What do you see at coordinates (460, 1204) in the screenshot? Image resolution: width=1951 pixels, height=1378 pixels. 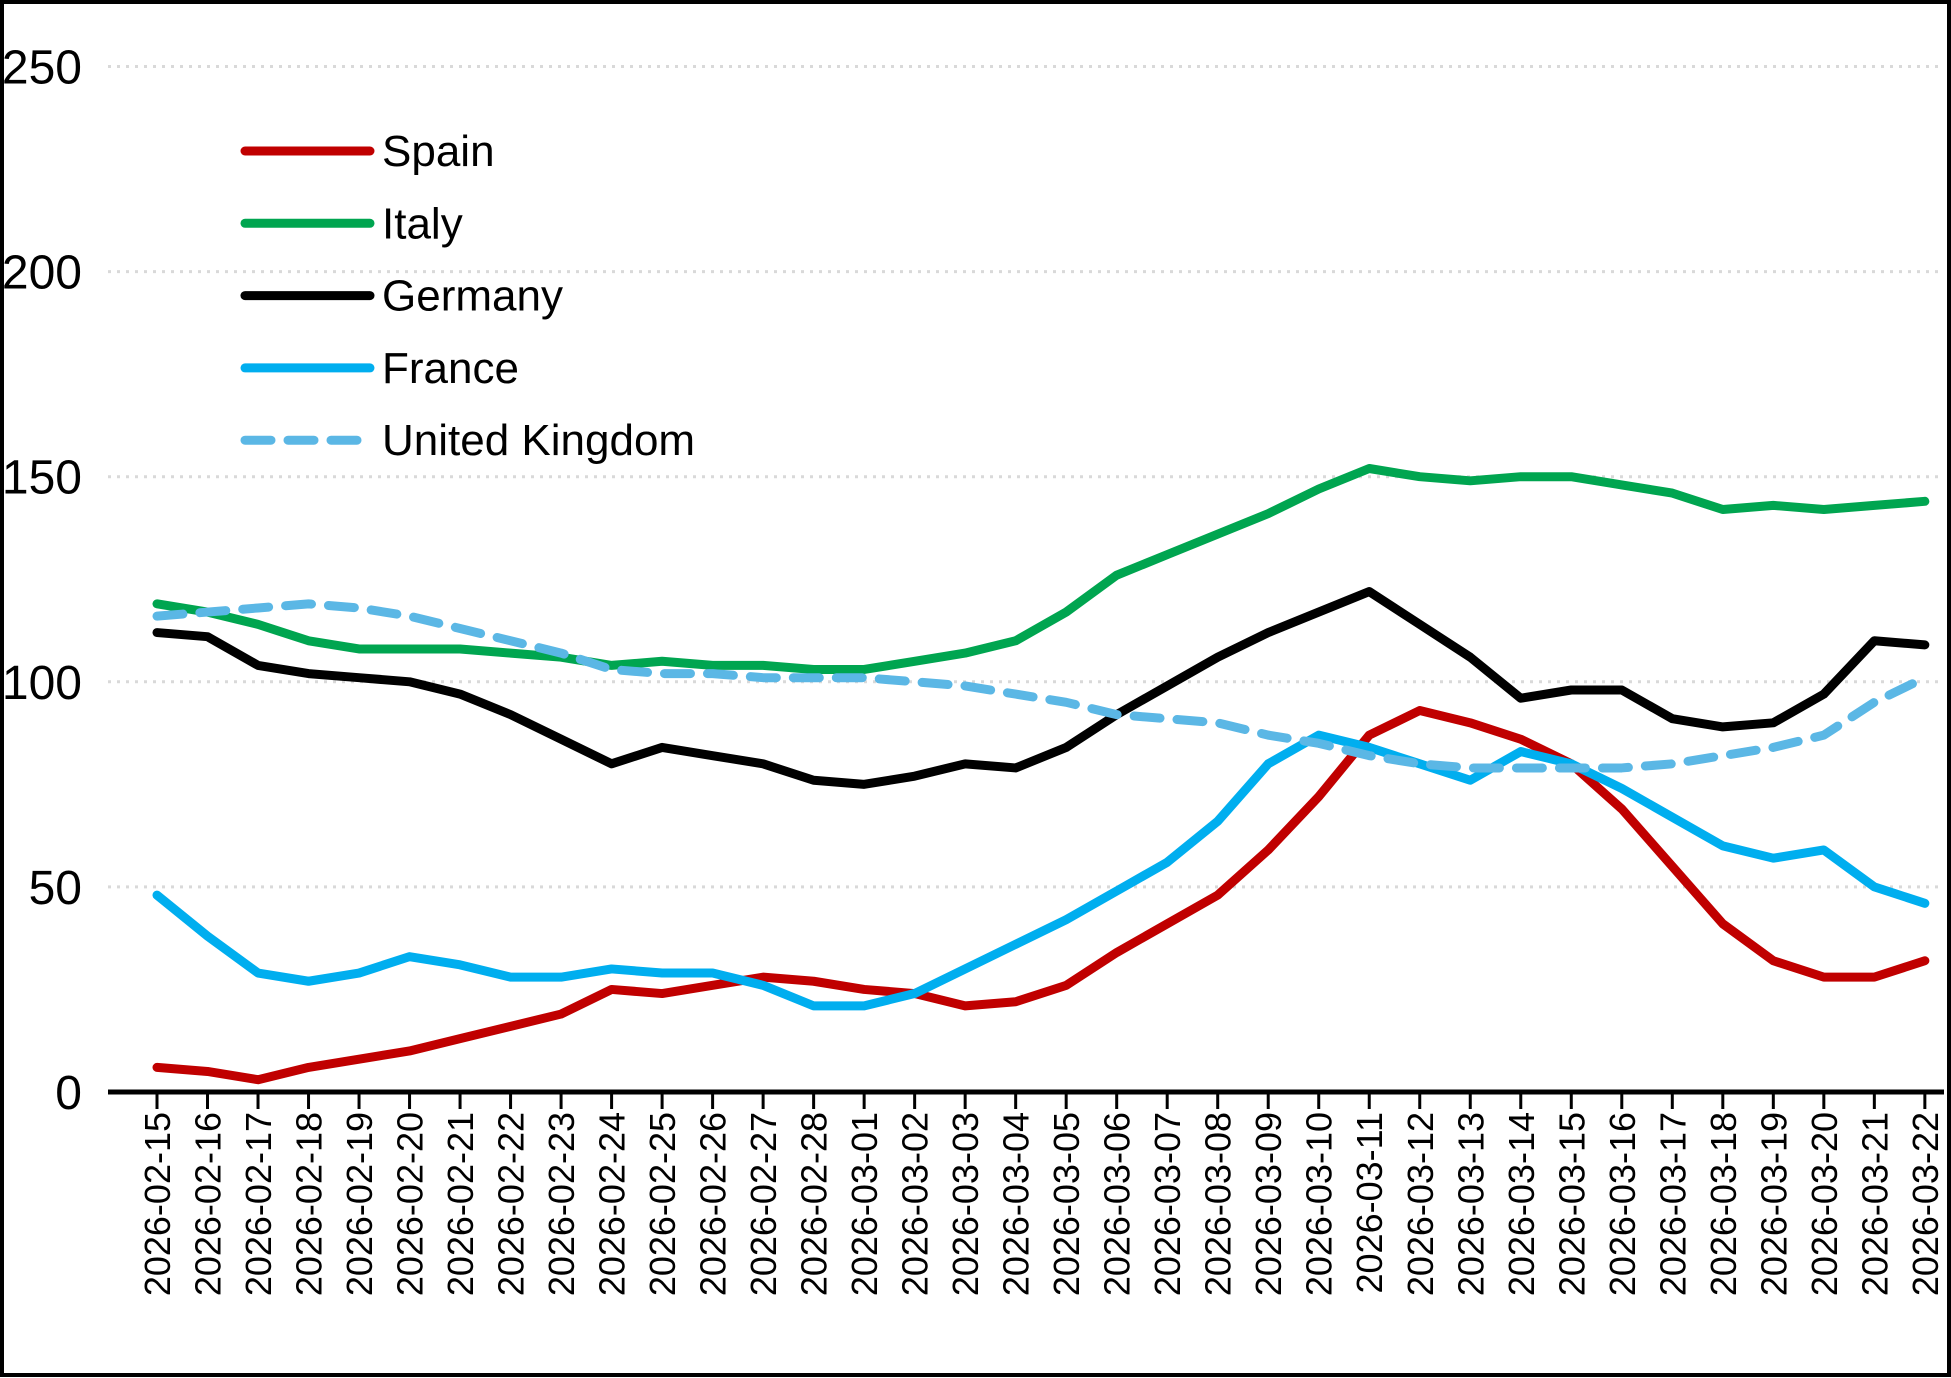 I see `x-axis-label: 2026-02-21` at bounding box center [460, 1204].